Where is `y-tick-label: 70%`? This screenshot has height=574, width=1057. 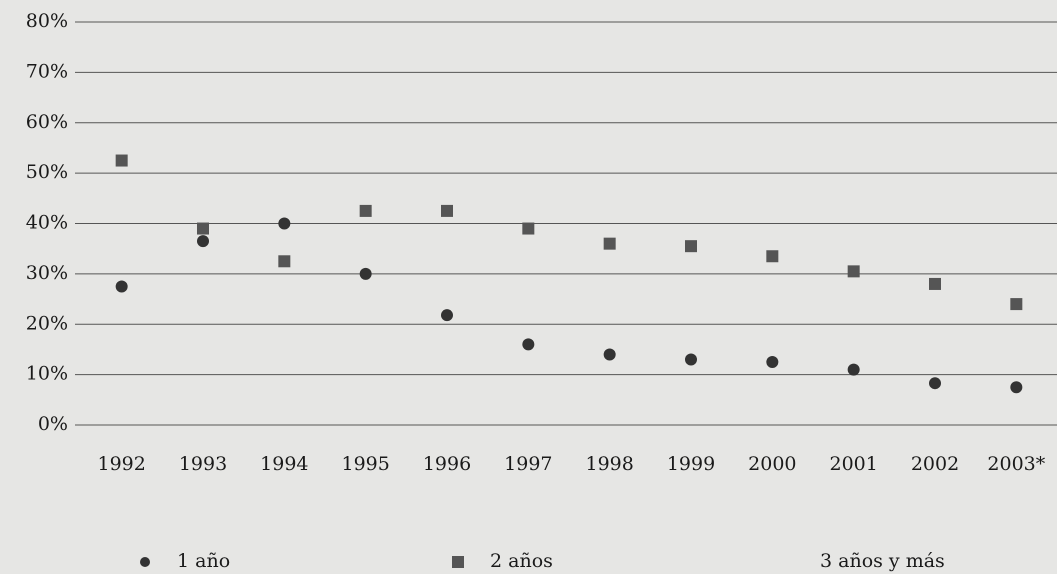
y-tick-label: 70% is located at coordinates (47, 71).